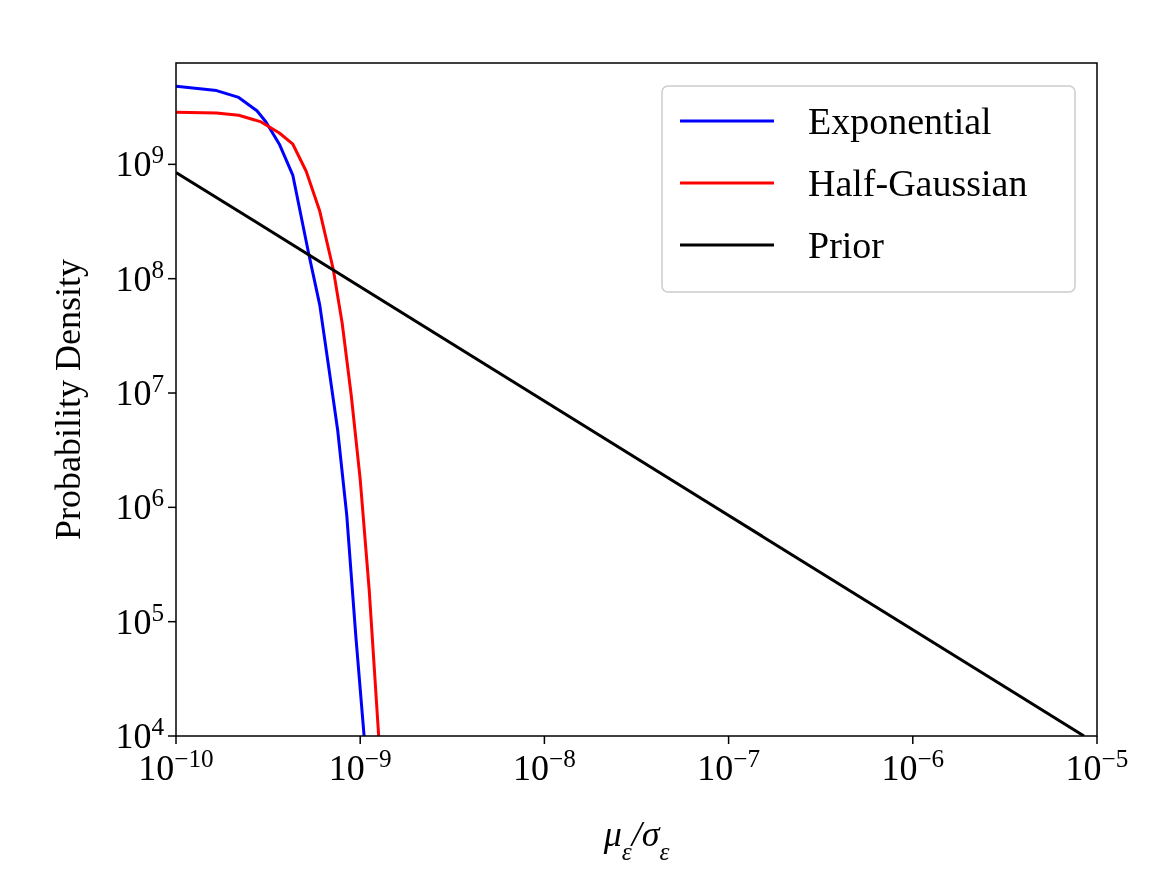  Describe the element at coordinates (846, 245) in the screenshot. I see `legend-label: Prior` at that location.